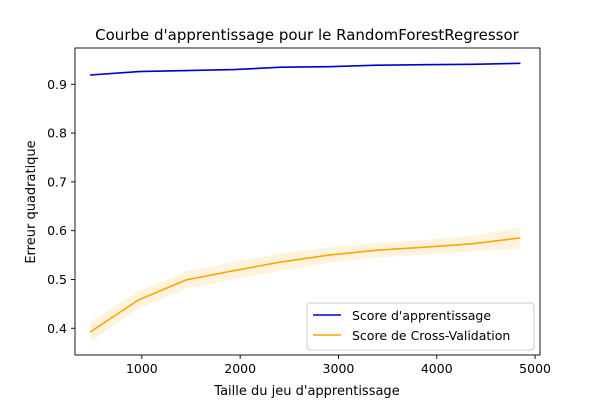  I want to click on x-tick-label: 2000, so click(240, 368).